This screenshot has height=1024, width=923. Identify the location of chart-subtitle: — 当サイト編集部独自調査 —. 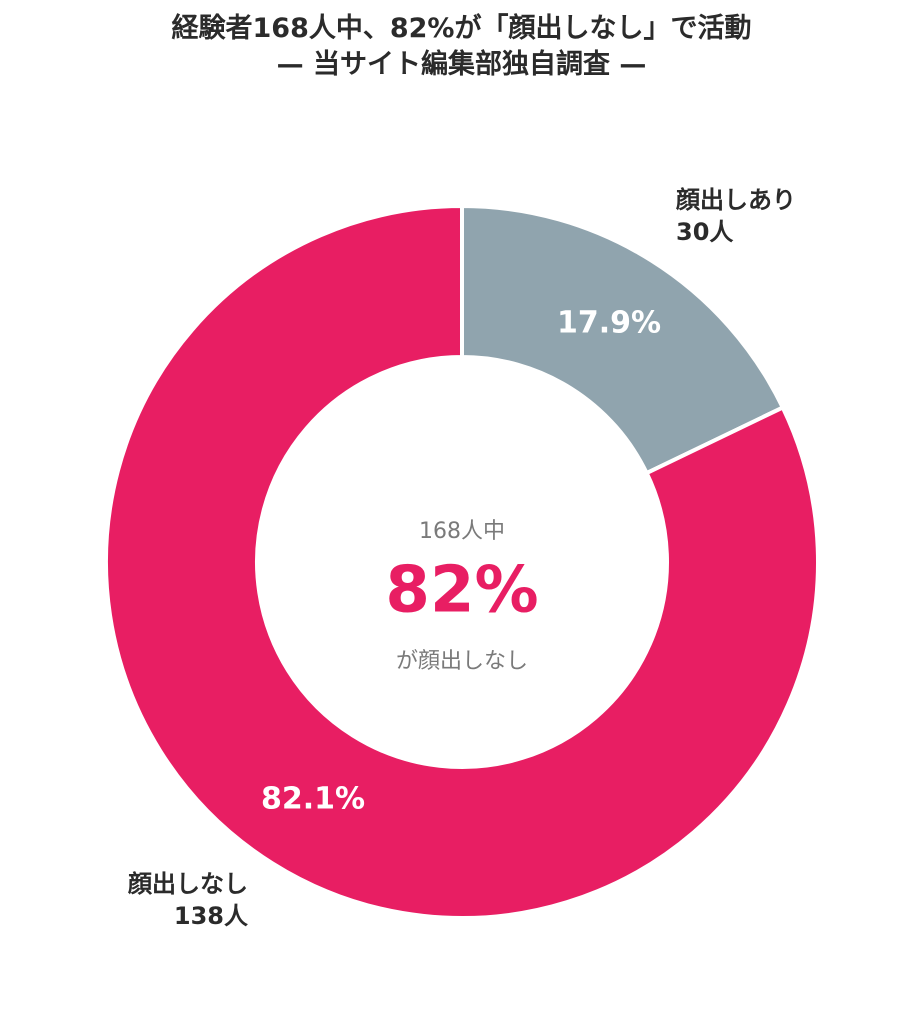
(461, 64).